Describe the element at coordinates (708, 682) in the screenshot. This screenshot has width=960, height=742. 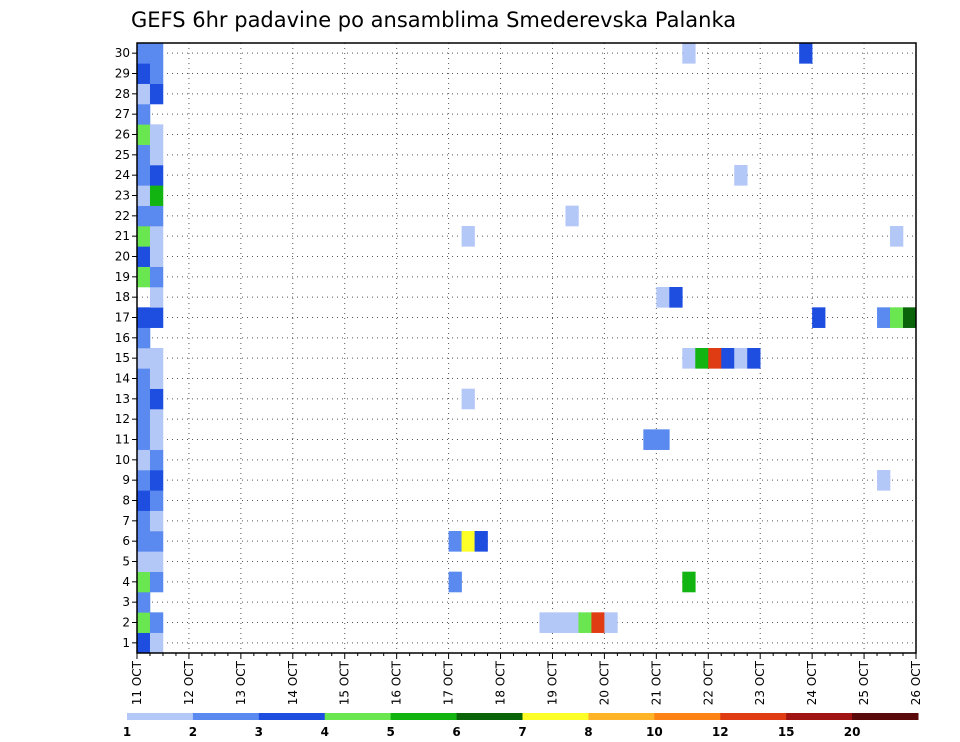
I see `x-tick-label: 22 OCT` at that location.